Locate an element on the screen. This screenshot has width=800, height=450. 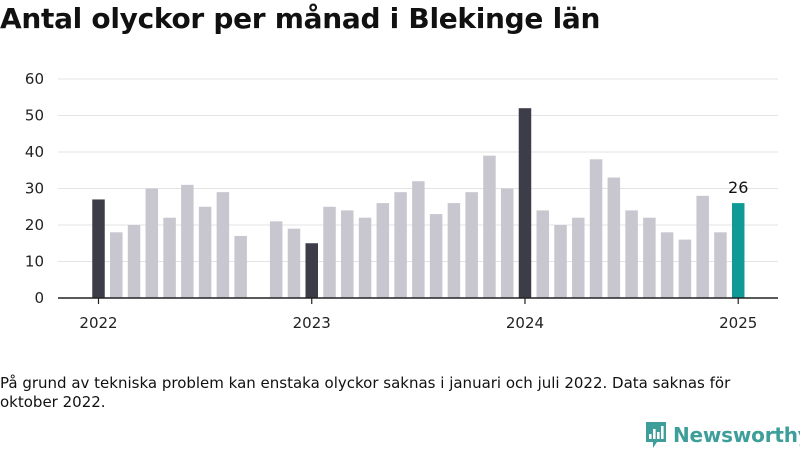
y-tick-label: 40 is located at coordinates (34, 152).